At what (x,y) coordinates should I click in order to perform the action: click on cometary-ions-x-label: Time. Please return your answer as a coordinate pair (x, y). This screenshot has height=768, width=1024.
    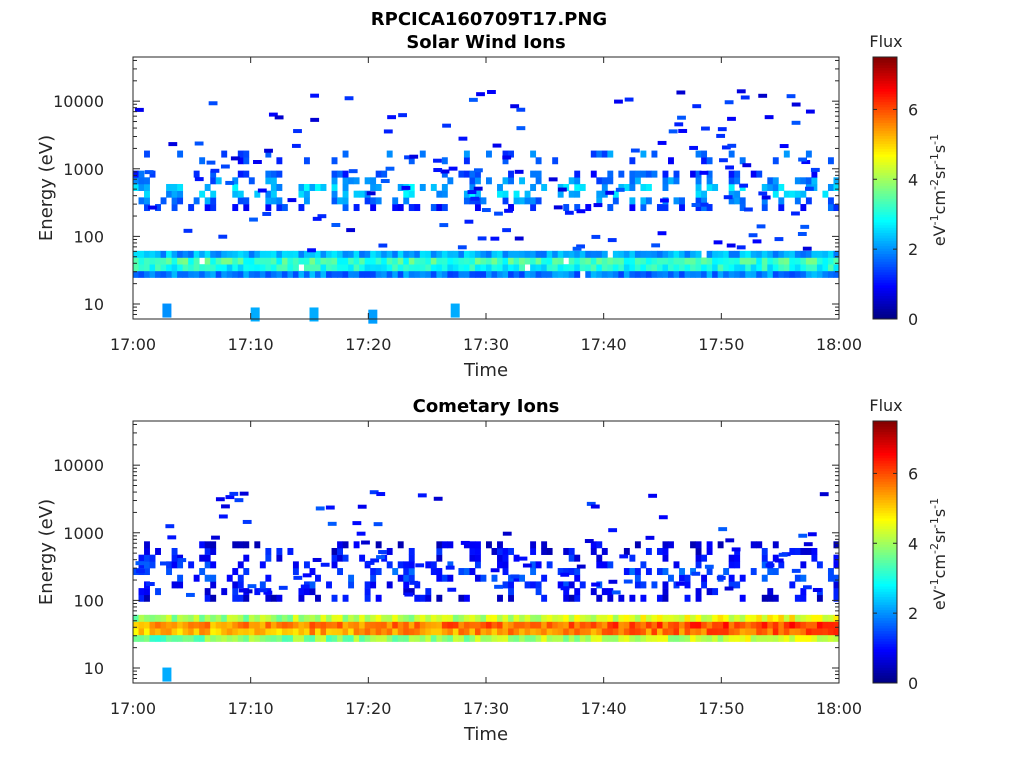
    Looking at the image, I should click on (485, 734).